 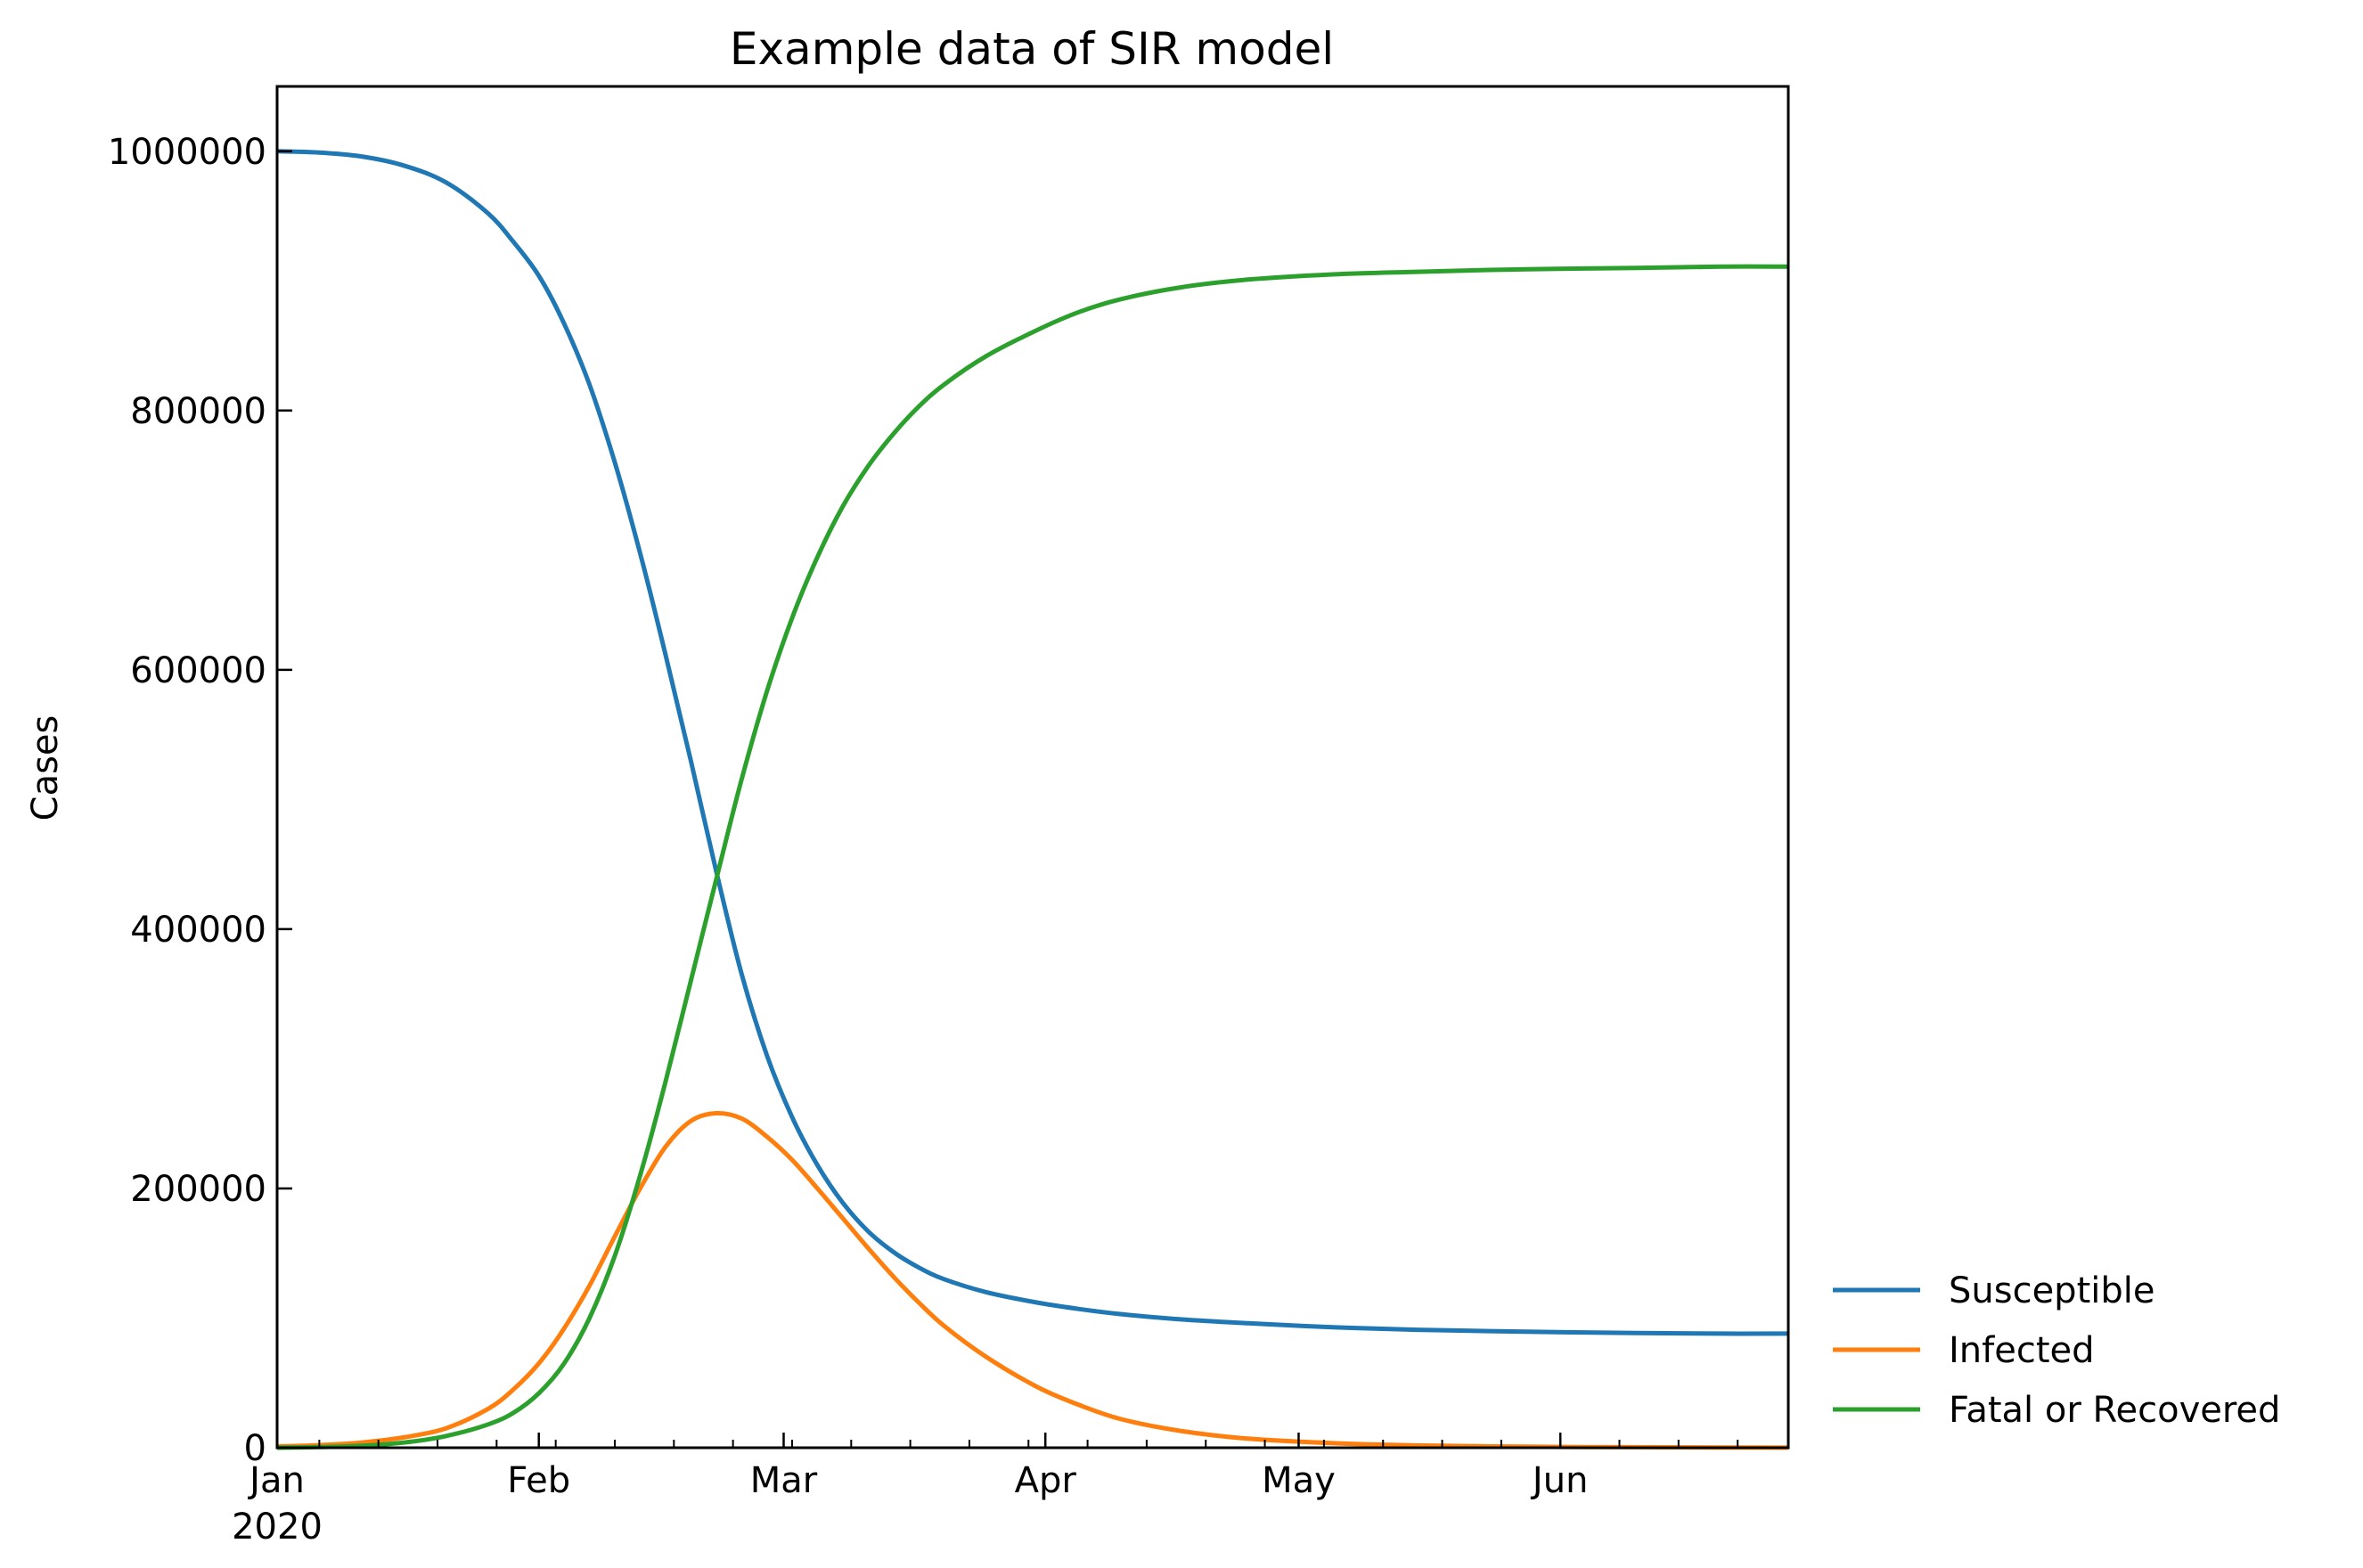 I want to click on x-tick-label: Apr, so click(x=1046, y=1480).